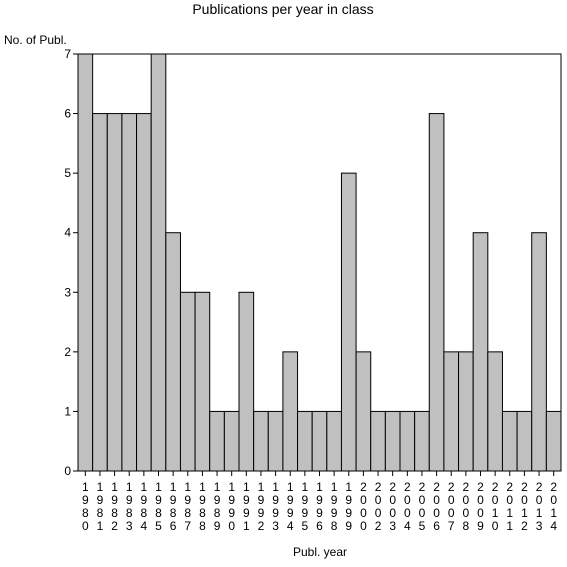  I want to click on bar-1995, so click(305, 441).